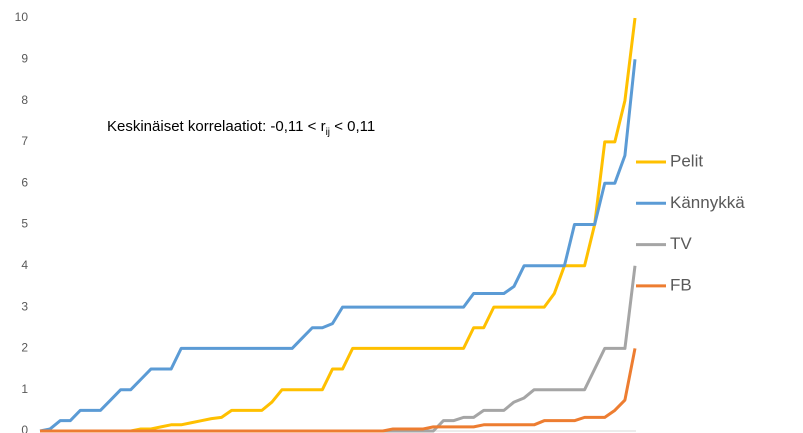 Image resolution: width=803 pixels, height=433 pixels. I want to click on y-tick-label: 1, so click(24, 389).